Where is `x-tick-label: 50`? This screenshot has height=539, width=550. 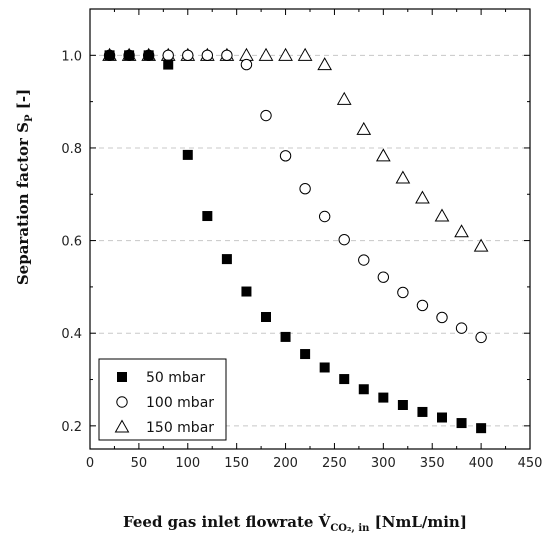 x-tick-label: 50 is located at coordinates (139, 463).